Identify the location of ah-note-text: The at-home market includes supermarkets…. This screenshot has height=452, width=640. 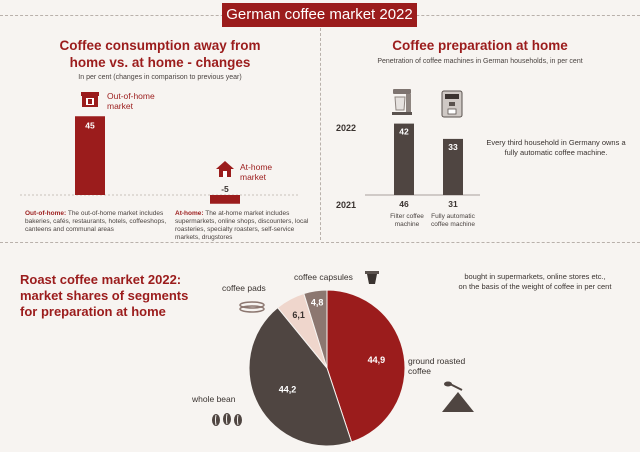
(242, 225).